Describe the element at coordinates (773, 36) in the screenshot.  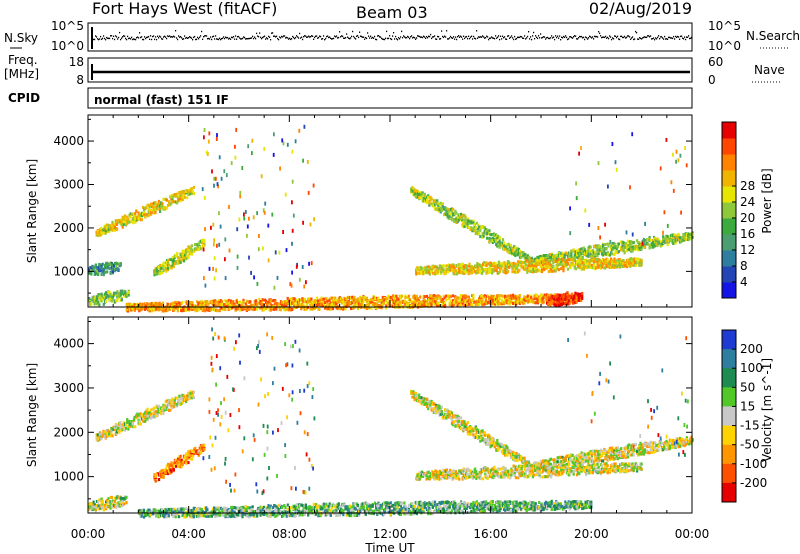
I see `nsearch-label: N.Search` at that location.